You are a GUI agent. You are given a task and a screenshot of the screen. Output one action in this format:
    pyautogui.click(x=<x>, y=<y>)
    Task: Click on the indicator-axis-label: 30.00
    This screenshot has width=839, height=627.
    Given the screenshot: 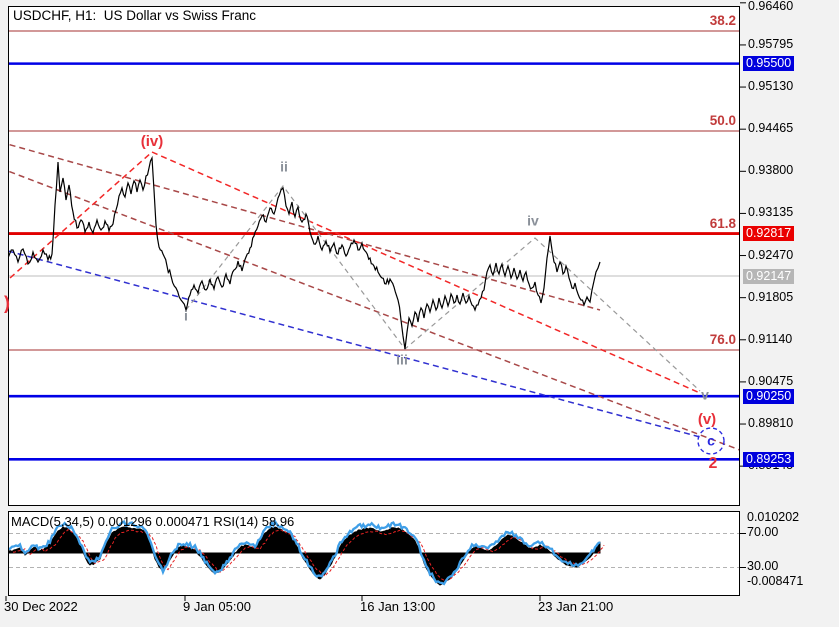 What is the action you would take?
    pyautogui.click(x=763, y=566)
    